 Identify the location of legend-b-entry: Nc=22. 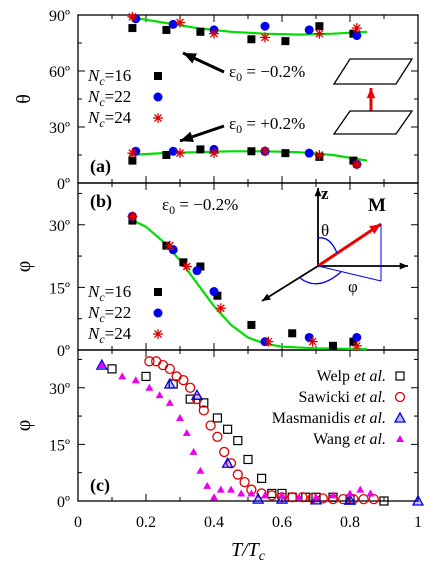
(109, 314).